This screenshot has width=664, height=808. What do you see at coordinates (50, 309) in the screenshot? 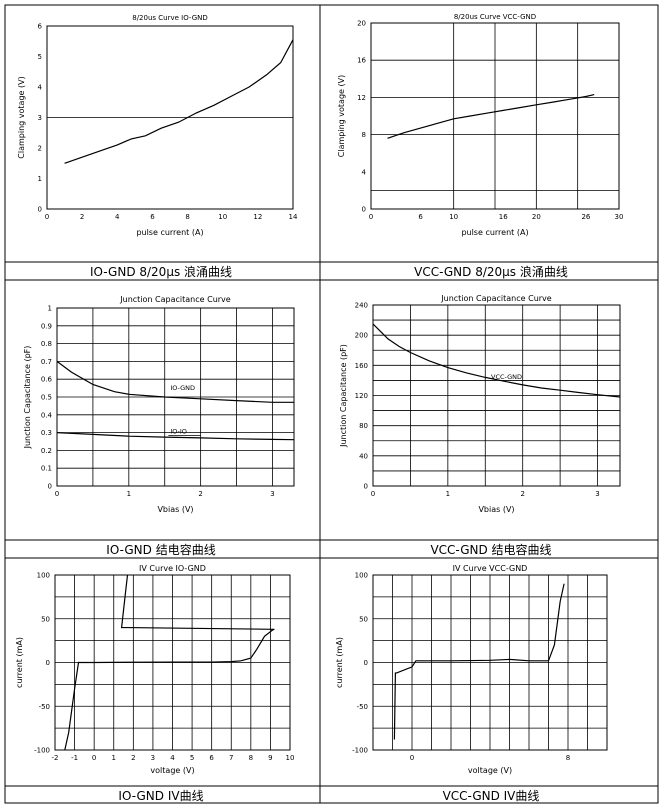
I see `chart-3-y-tick-label: 1` at bounding box center [50, 309].